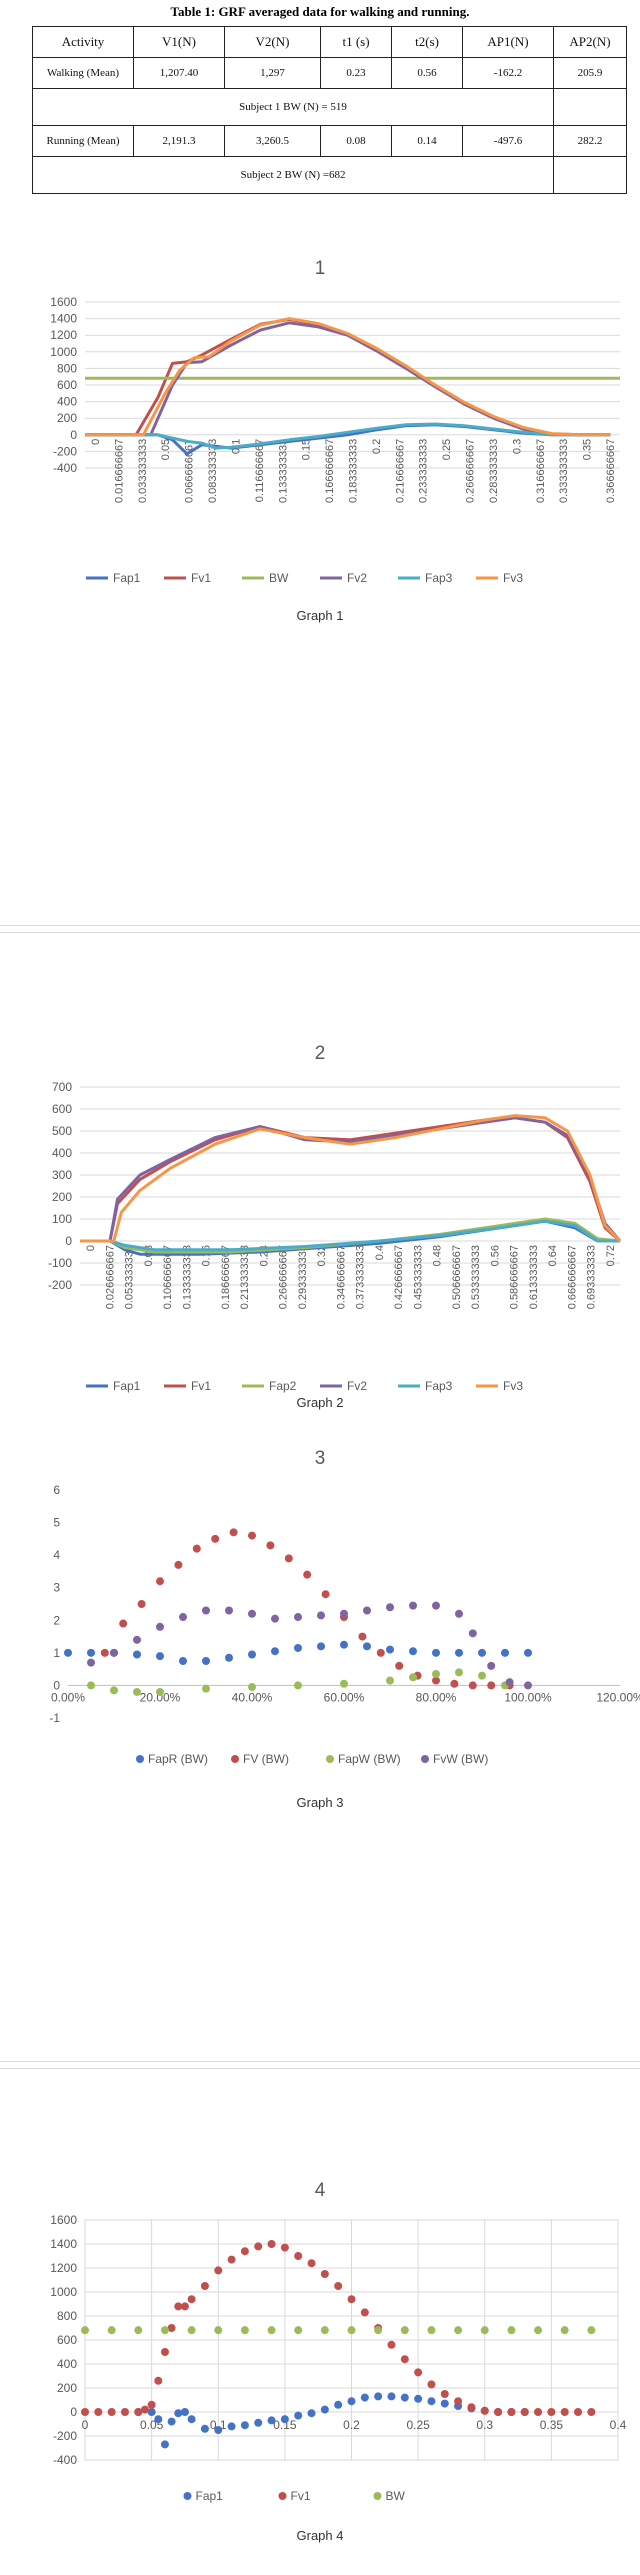  What do you see at coordinates (476, 1277) in the screenshot?
I see `x-tick-label: 0.533333333` at bounding box center [476, 1277].